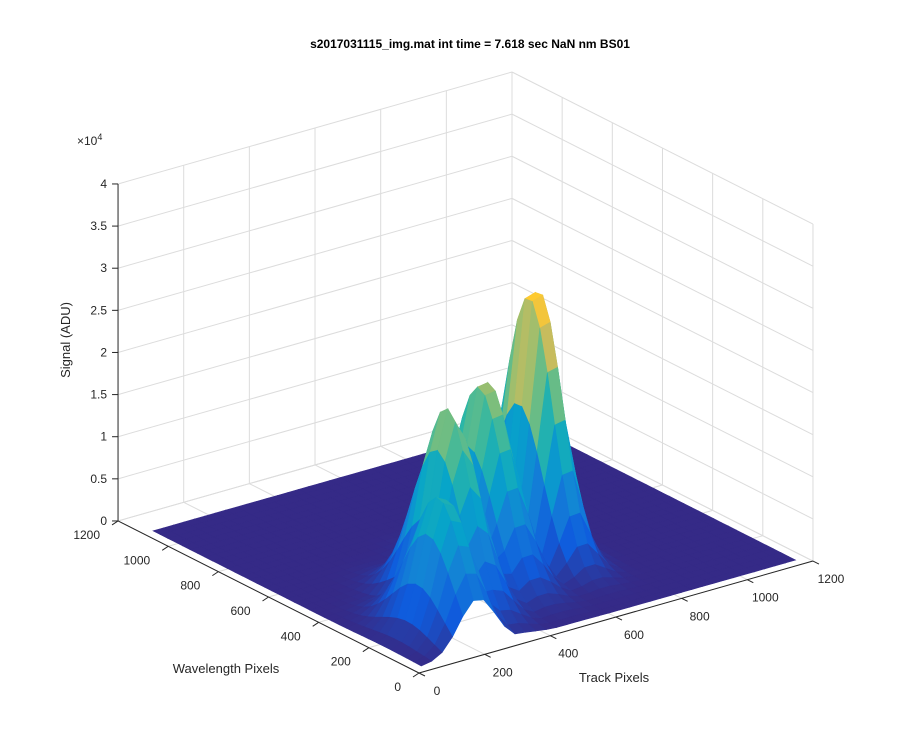 The image size is (900, 750). I want to click on x-tick-label: 400, so click(568, 654).